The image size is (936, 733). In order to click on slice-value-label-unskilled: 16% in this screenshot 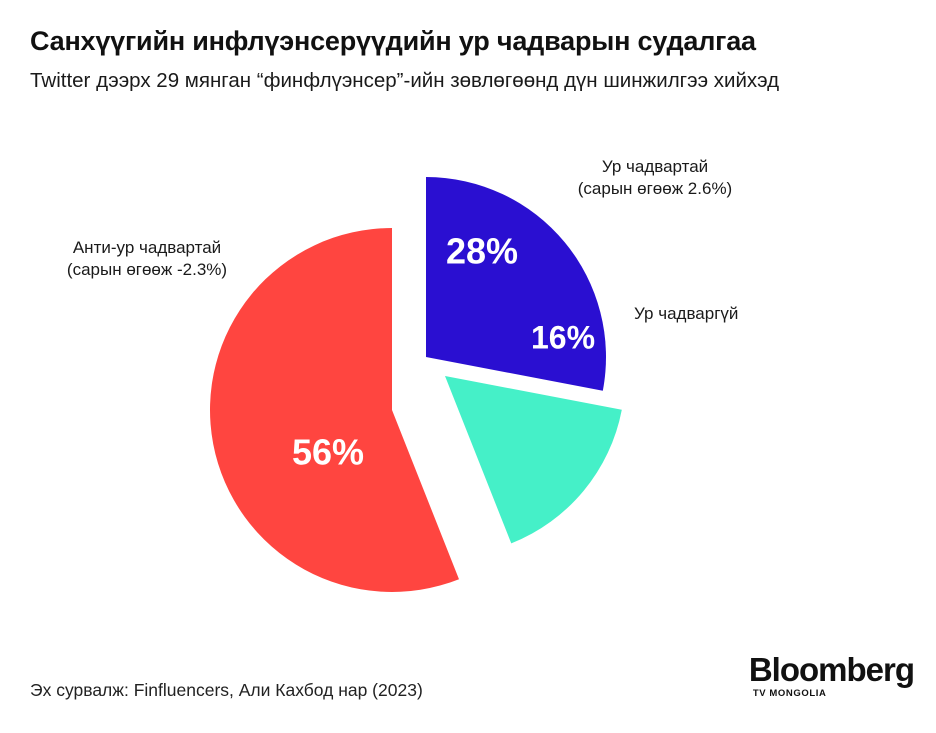, I will do `click(563, 337)`.